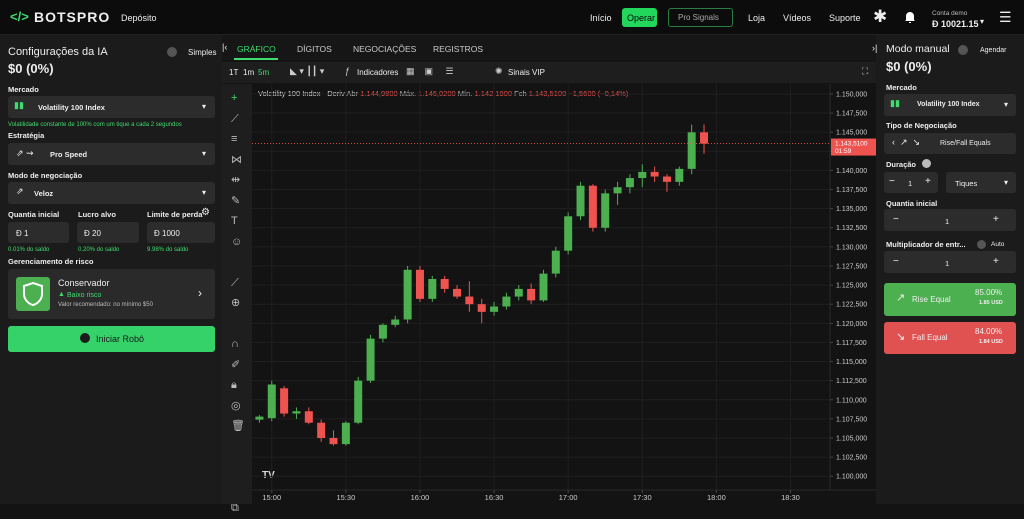 The image size is (1024, 519). I want to click on field-label: Mercado, so click(901, 87).